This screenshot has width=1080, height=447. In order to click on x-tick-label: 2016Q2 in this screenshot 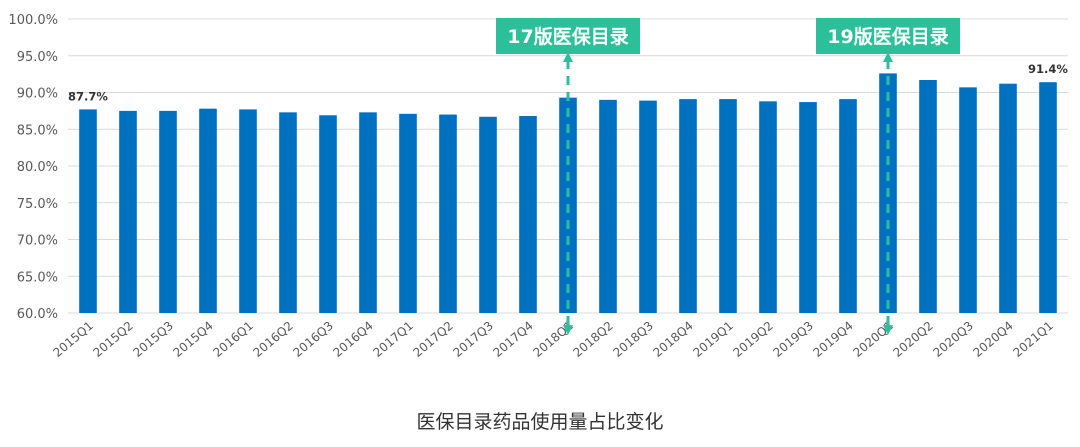, I will do `click(272, 339)`.